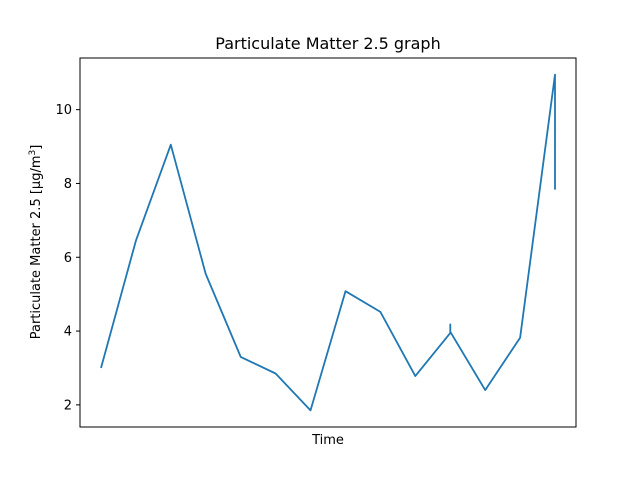  I want to click on y-axis-label: Particulate Matter 2.5 [µg/m3], so click(36, 242).